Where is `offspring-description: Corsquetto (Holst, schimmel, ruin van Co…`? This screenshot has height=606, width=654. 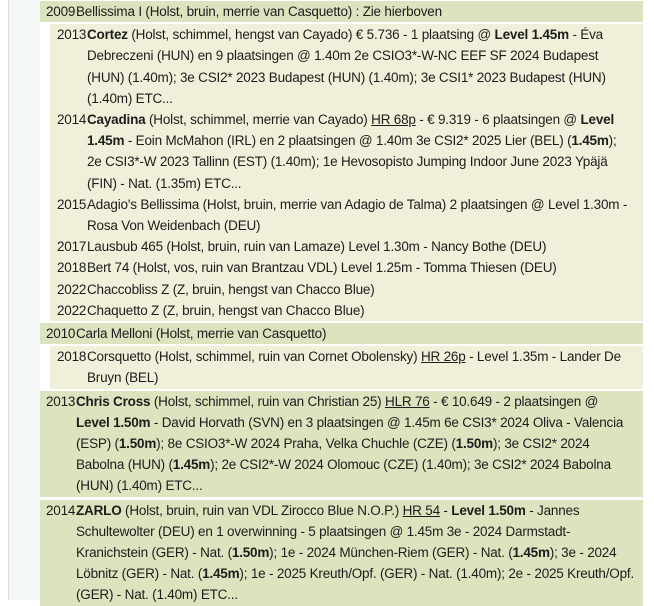
offspring-description: Corsquetto (Holst, schimmel, ruin van Co… is located at coordinates (365, 367).